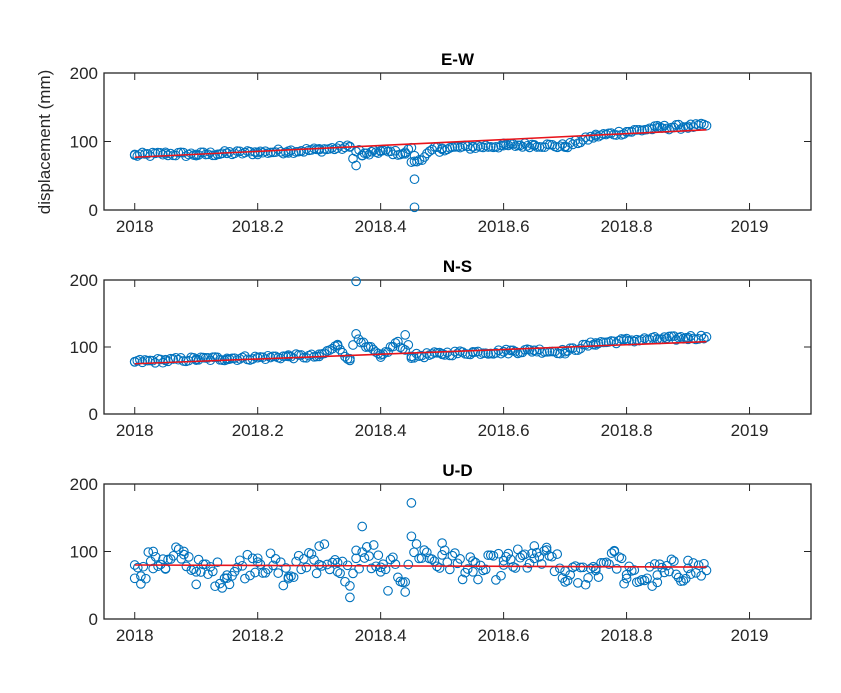 This screenshot has height=693, width=841. Describe the element at coordinates (93, 619) in the screenshot. I see `y-tick-label: 0` at that location.